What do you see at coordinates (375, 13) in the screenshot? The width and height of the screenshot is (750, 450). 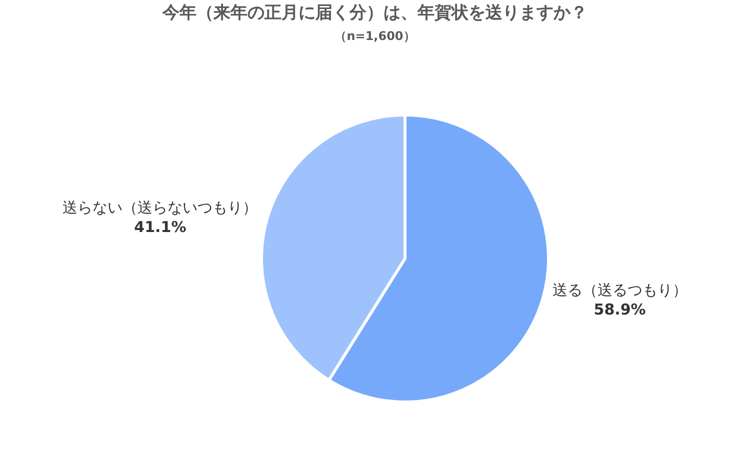 I see `chart-title: 今年（来年の正月に届く分）は、年賀状を送りますか？` at bounding box center [375, 13].